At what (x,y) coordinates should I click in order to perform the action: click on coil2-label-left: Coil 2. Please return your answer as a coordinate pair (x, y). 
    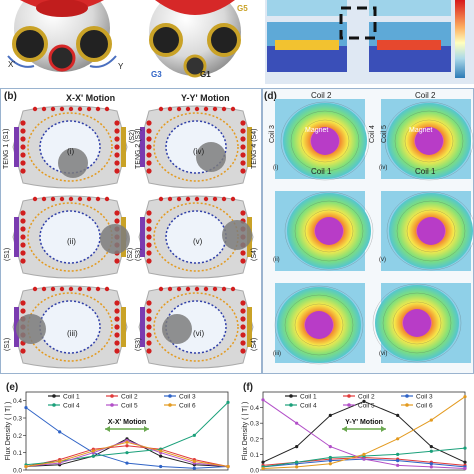
    Looking at the image, I should click on (321, 95).